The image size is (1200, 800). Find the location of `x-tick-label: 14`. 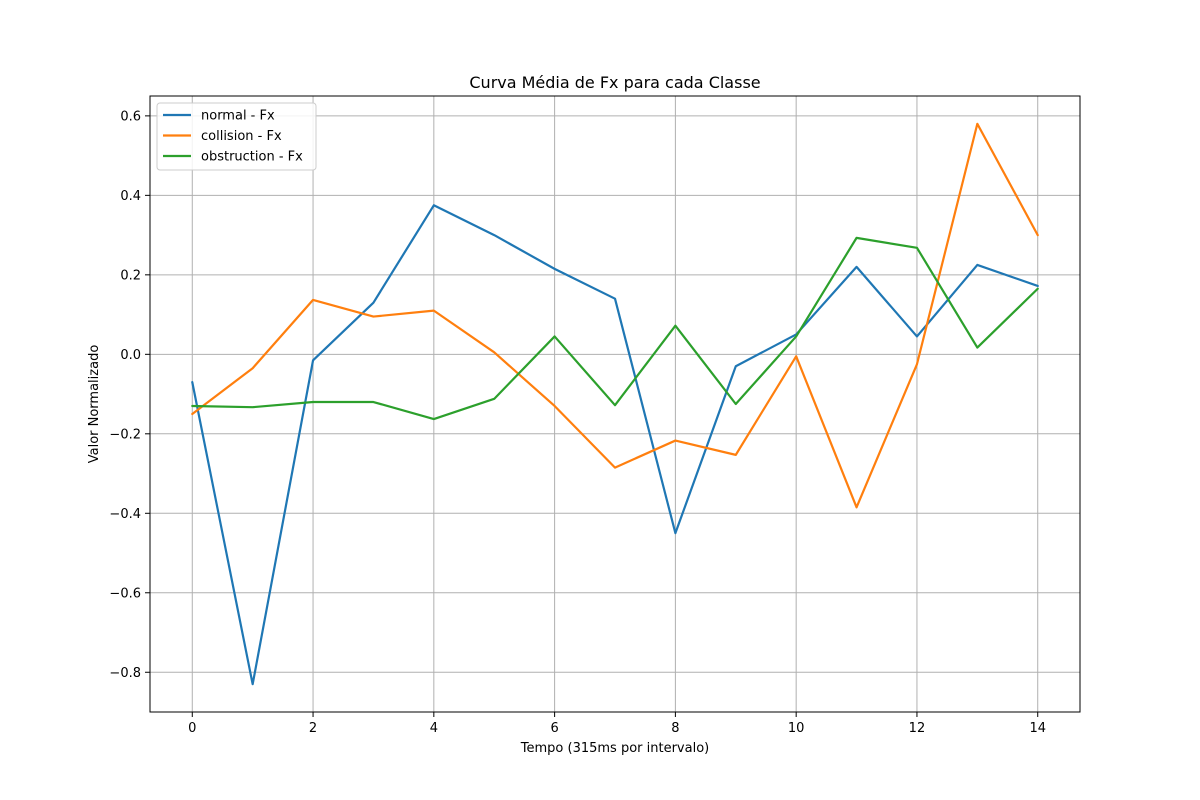

x-tick-label: 14 is located at coordinates (1037, 728).